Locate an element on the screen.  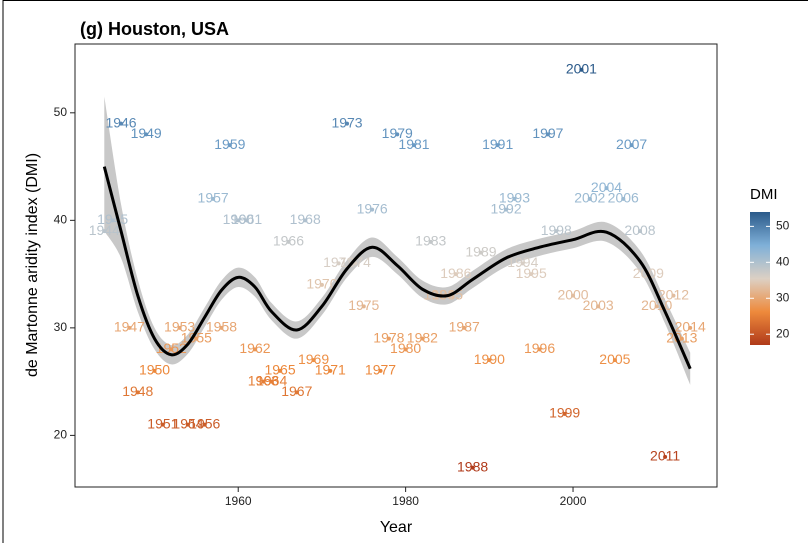
year-label: 1999 is located at coordinates (564, 413).